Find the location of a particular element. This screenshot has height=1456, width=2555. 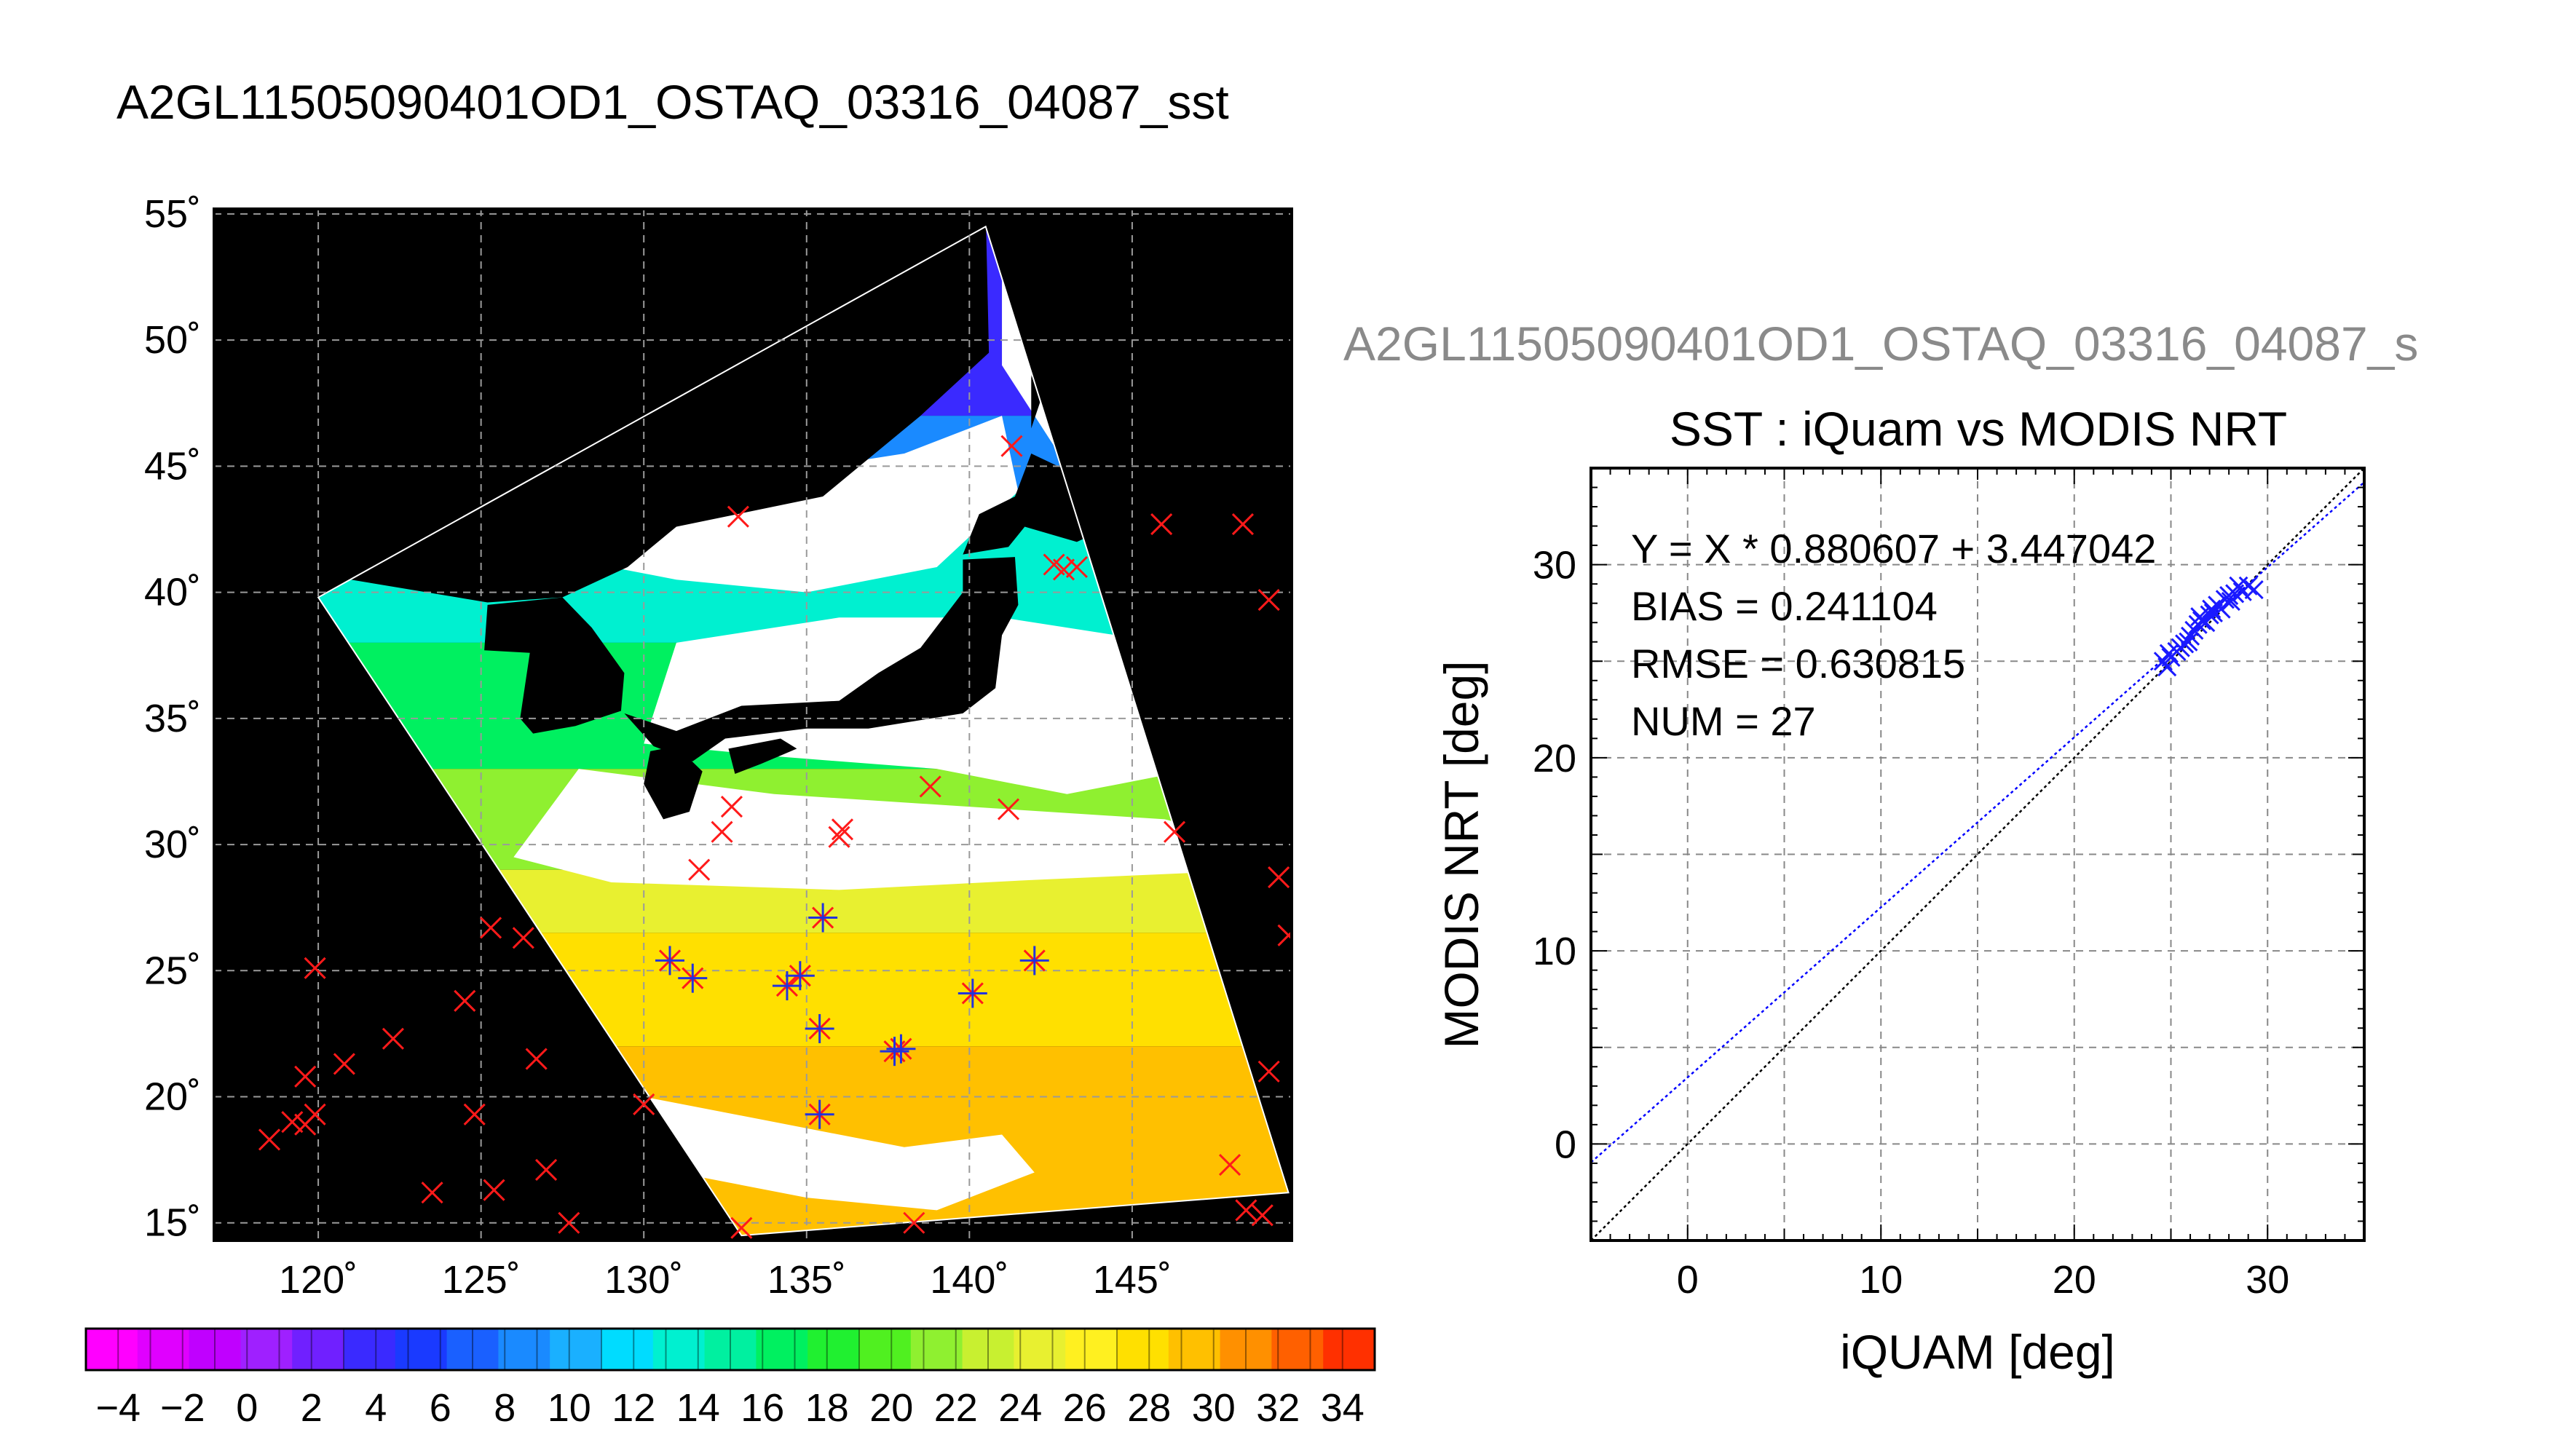

colorbar-frame is located at coordinates (730, 1349).